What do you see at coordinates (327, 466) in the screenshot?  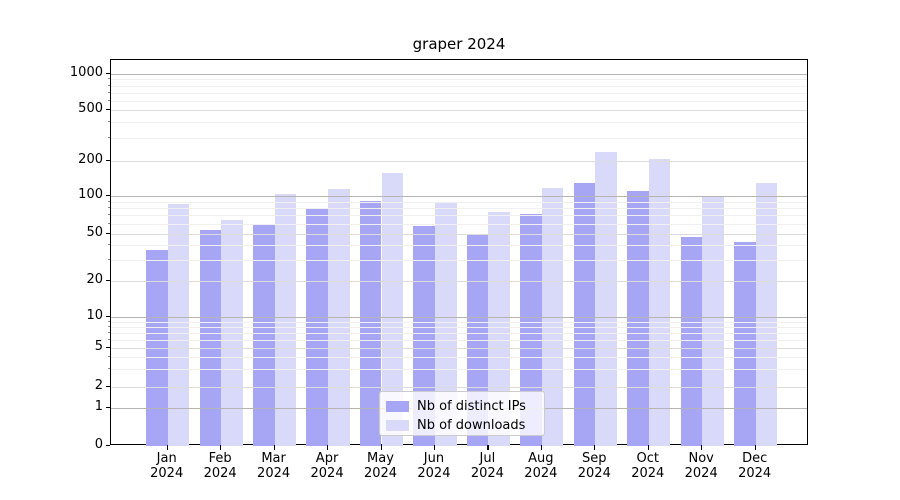 I see `x-tick-label-apr: Apr 2024` at bounding box center [327, 466].